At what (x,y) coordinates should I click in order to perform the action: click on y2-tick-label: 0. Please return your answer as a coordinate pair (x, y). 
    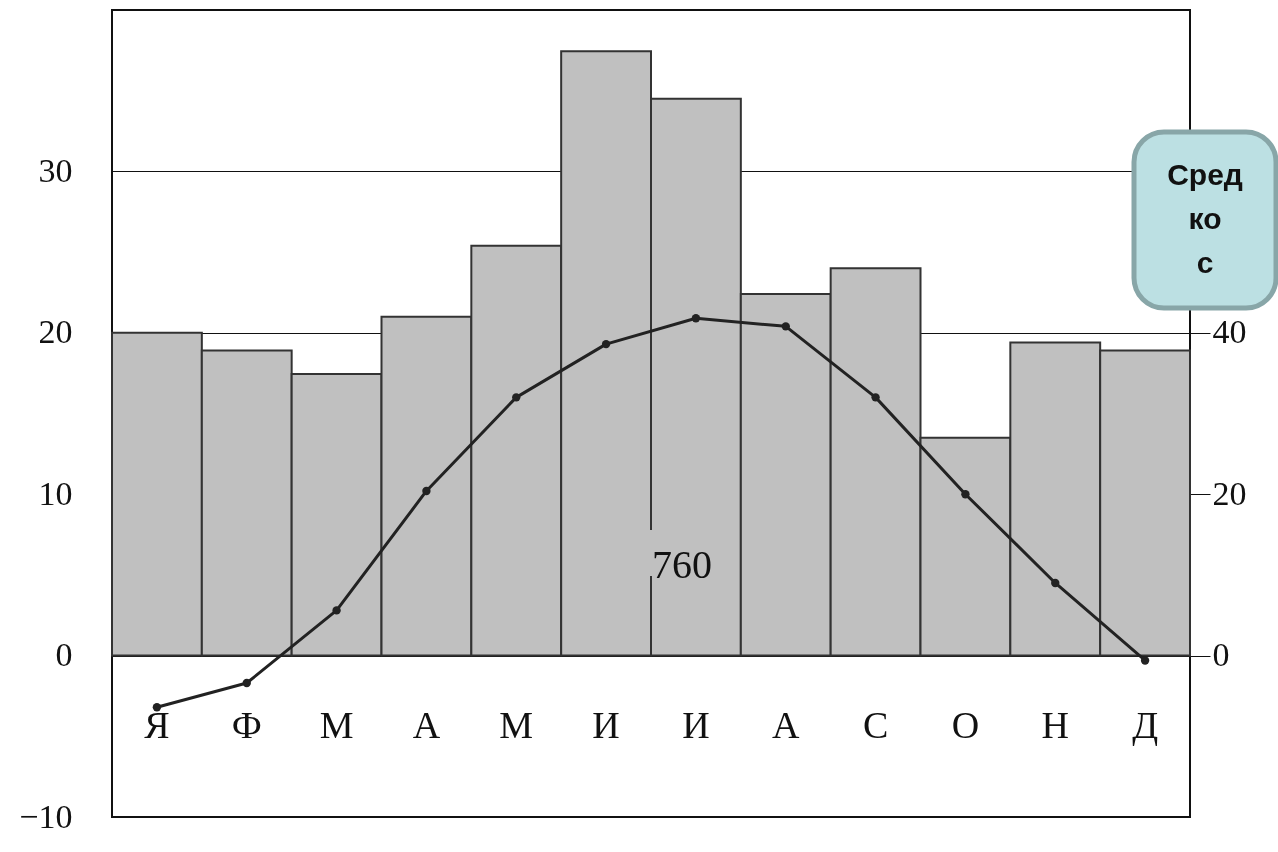
    Looking at the image, I should click on (1221, 655).